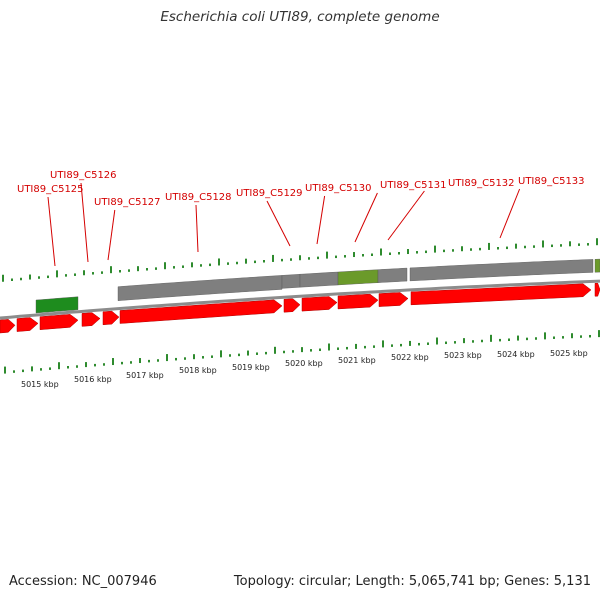 The width and height of the screenshot is (600, 604). I want to click on kbp-tick-label: 5022 kbp, so click(410, 357).